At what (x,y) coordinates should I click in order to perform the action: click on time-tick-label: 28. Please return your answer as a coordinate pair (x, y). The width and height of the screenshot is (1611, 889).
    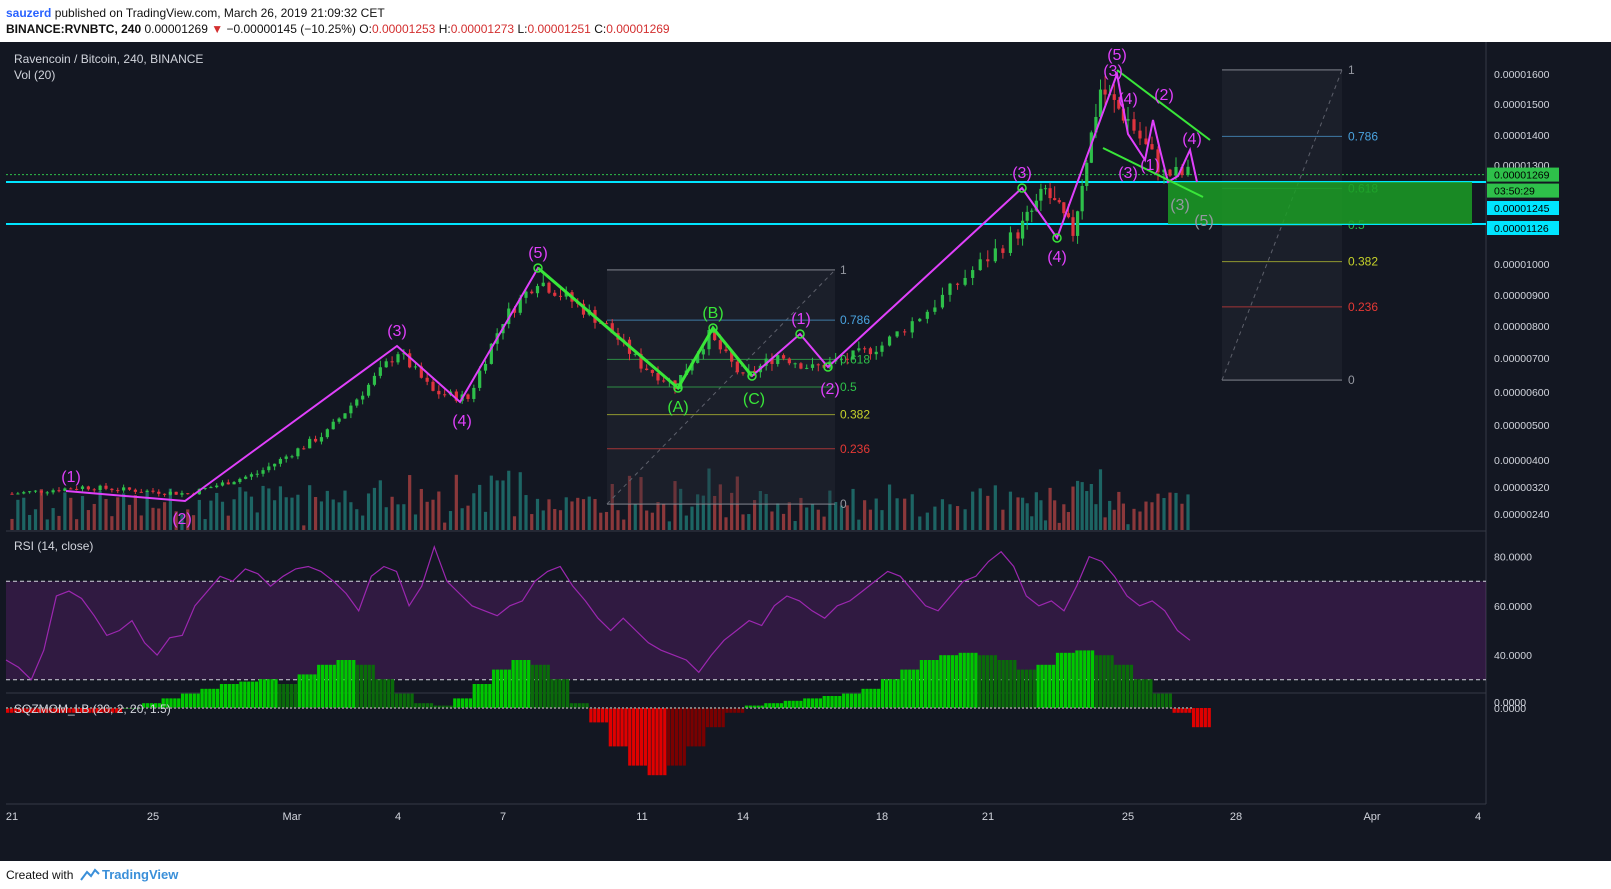
    Looking at the image, I should click on (1236, 817).